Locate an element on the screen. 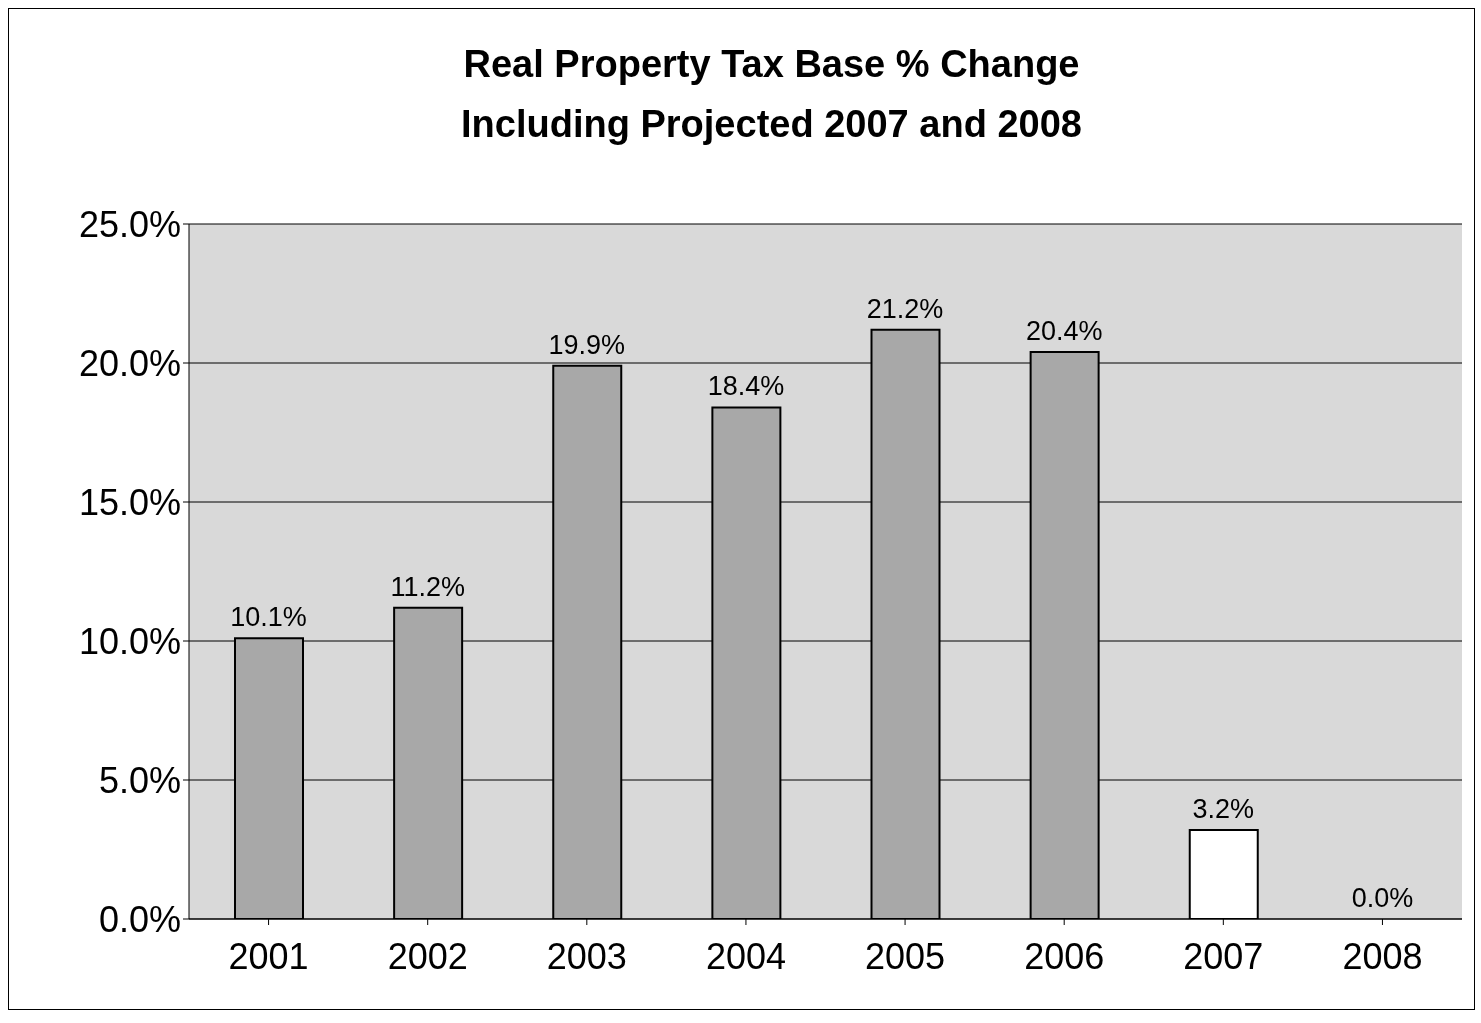 The image size is (1481, 1023). data-label: 21.2% is located at coordinates (905, 308).